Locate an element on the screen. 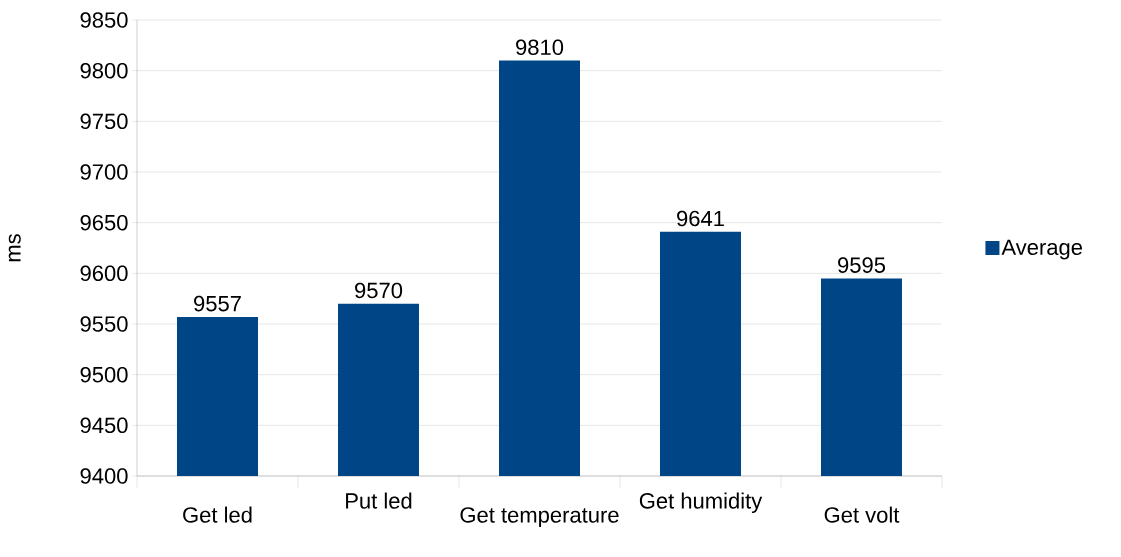 The width and height of the screenshot is (1121, 557). data-label: 9641 is located at coordinates (700, 218).